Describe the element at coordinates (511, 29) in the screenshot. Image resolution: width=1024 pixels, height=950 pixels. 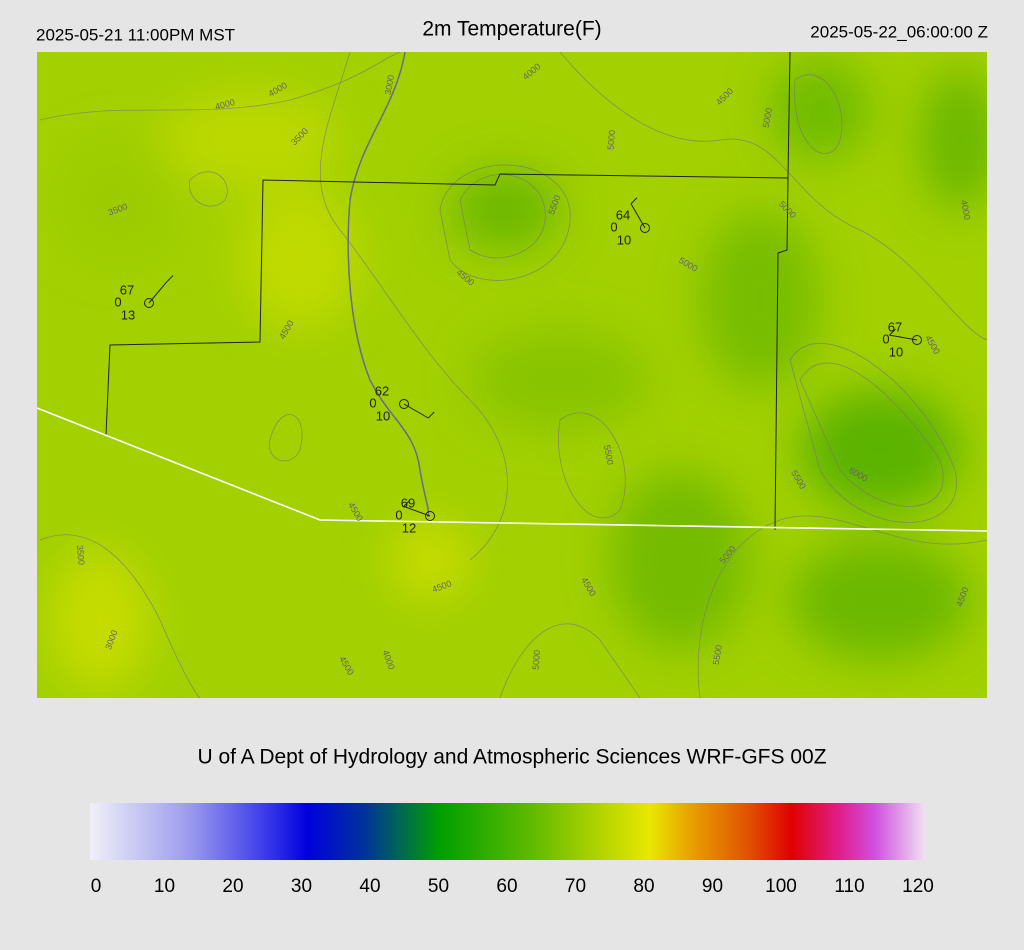
I see `map-title: 2m Temperature(F)` at that location.